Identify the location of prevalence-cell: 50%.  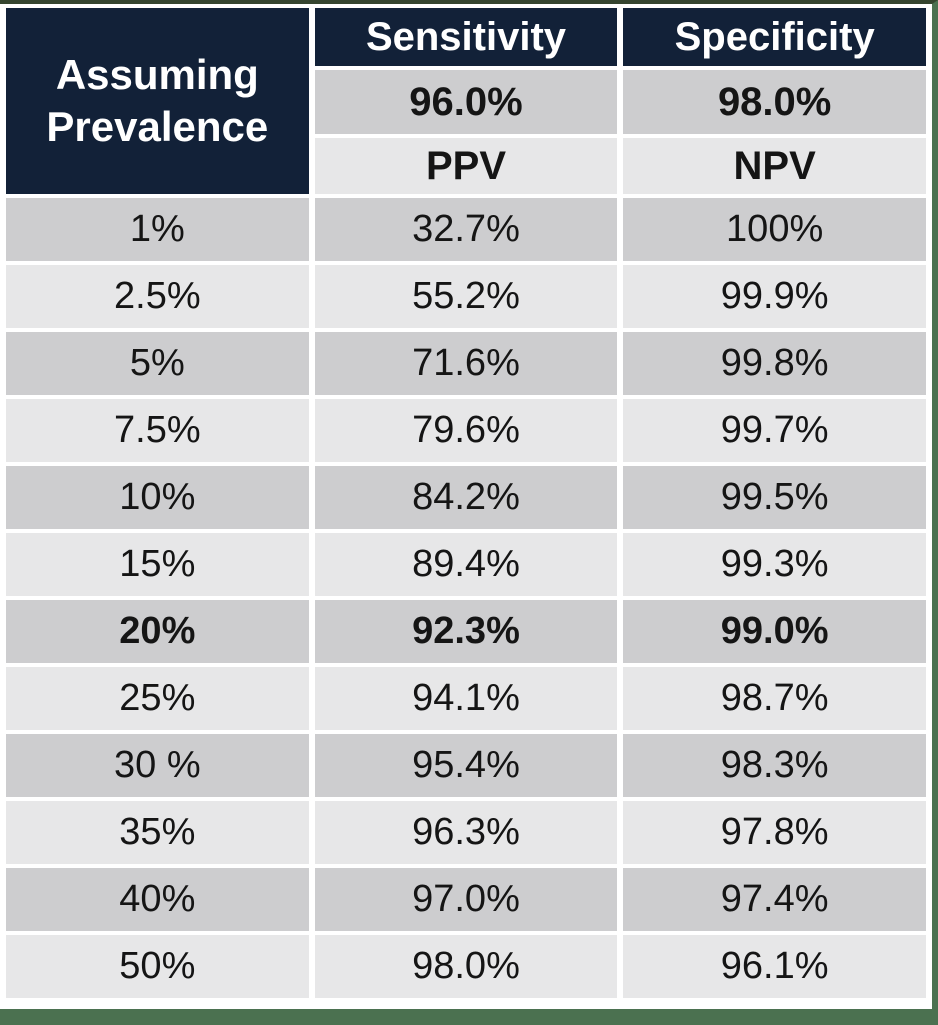
(157, 966).